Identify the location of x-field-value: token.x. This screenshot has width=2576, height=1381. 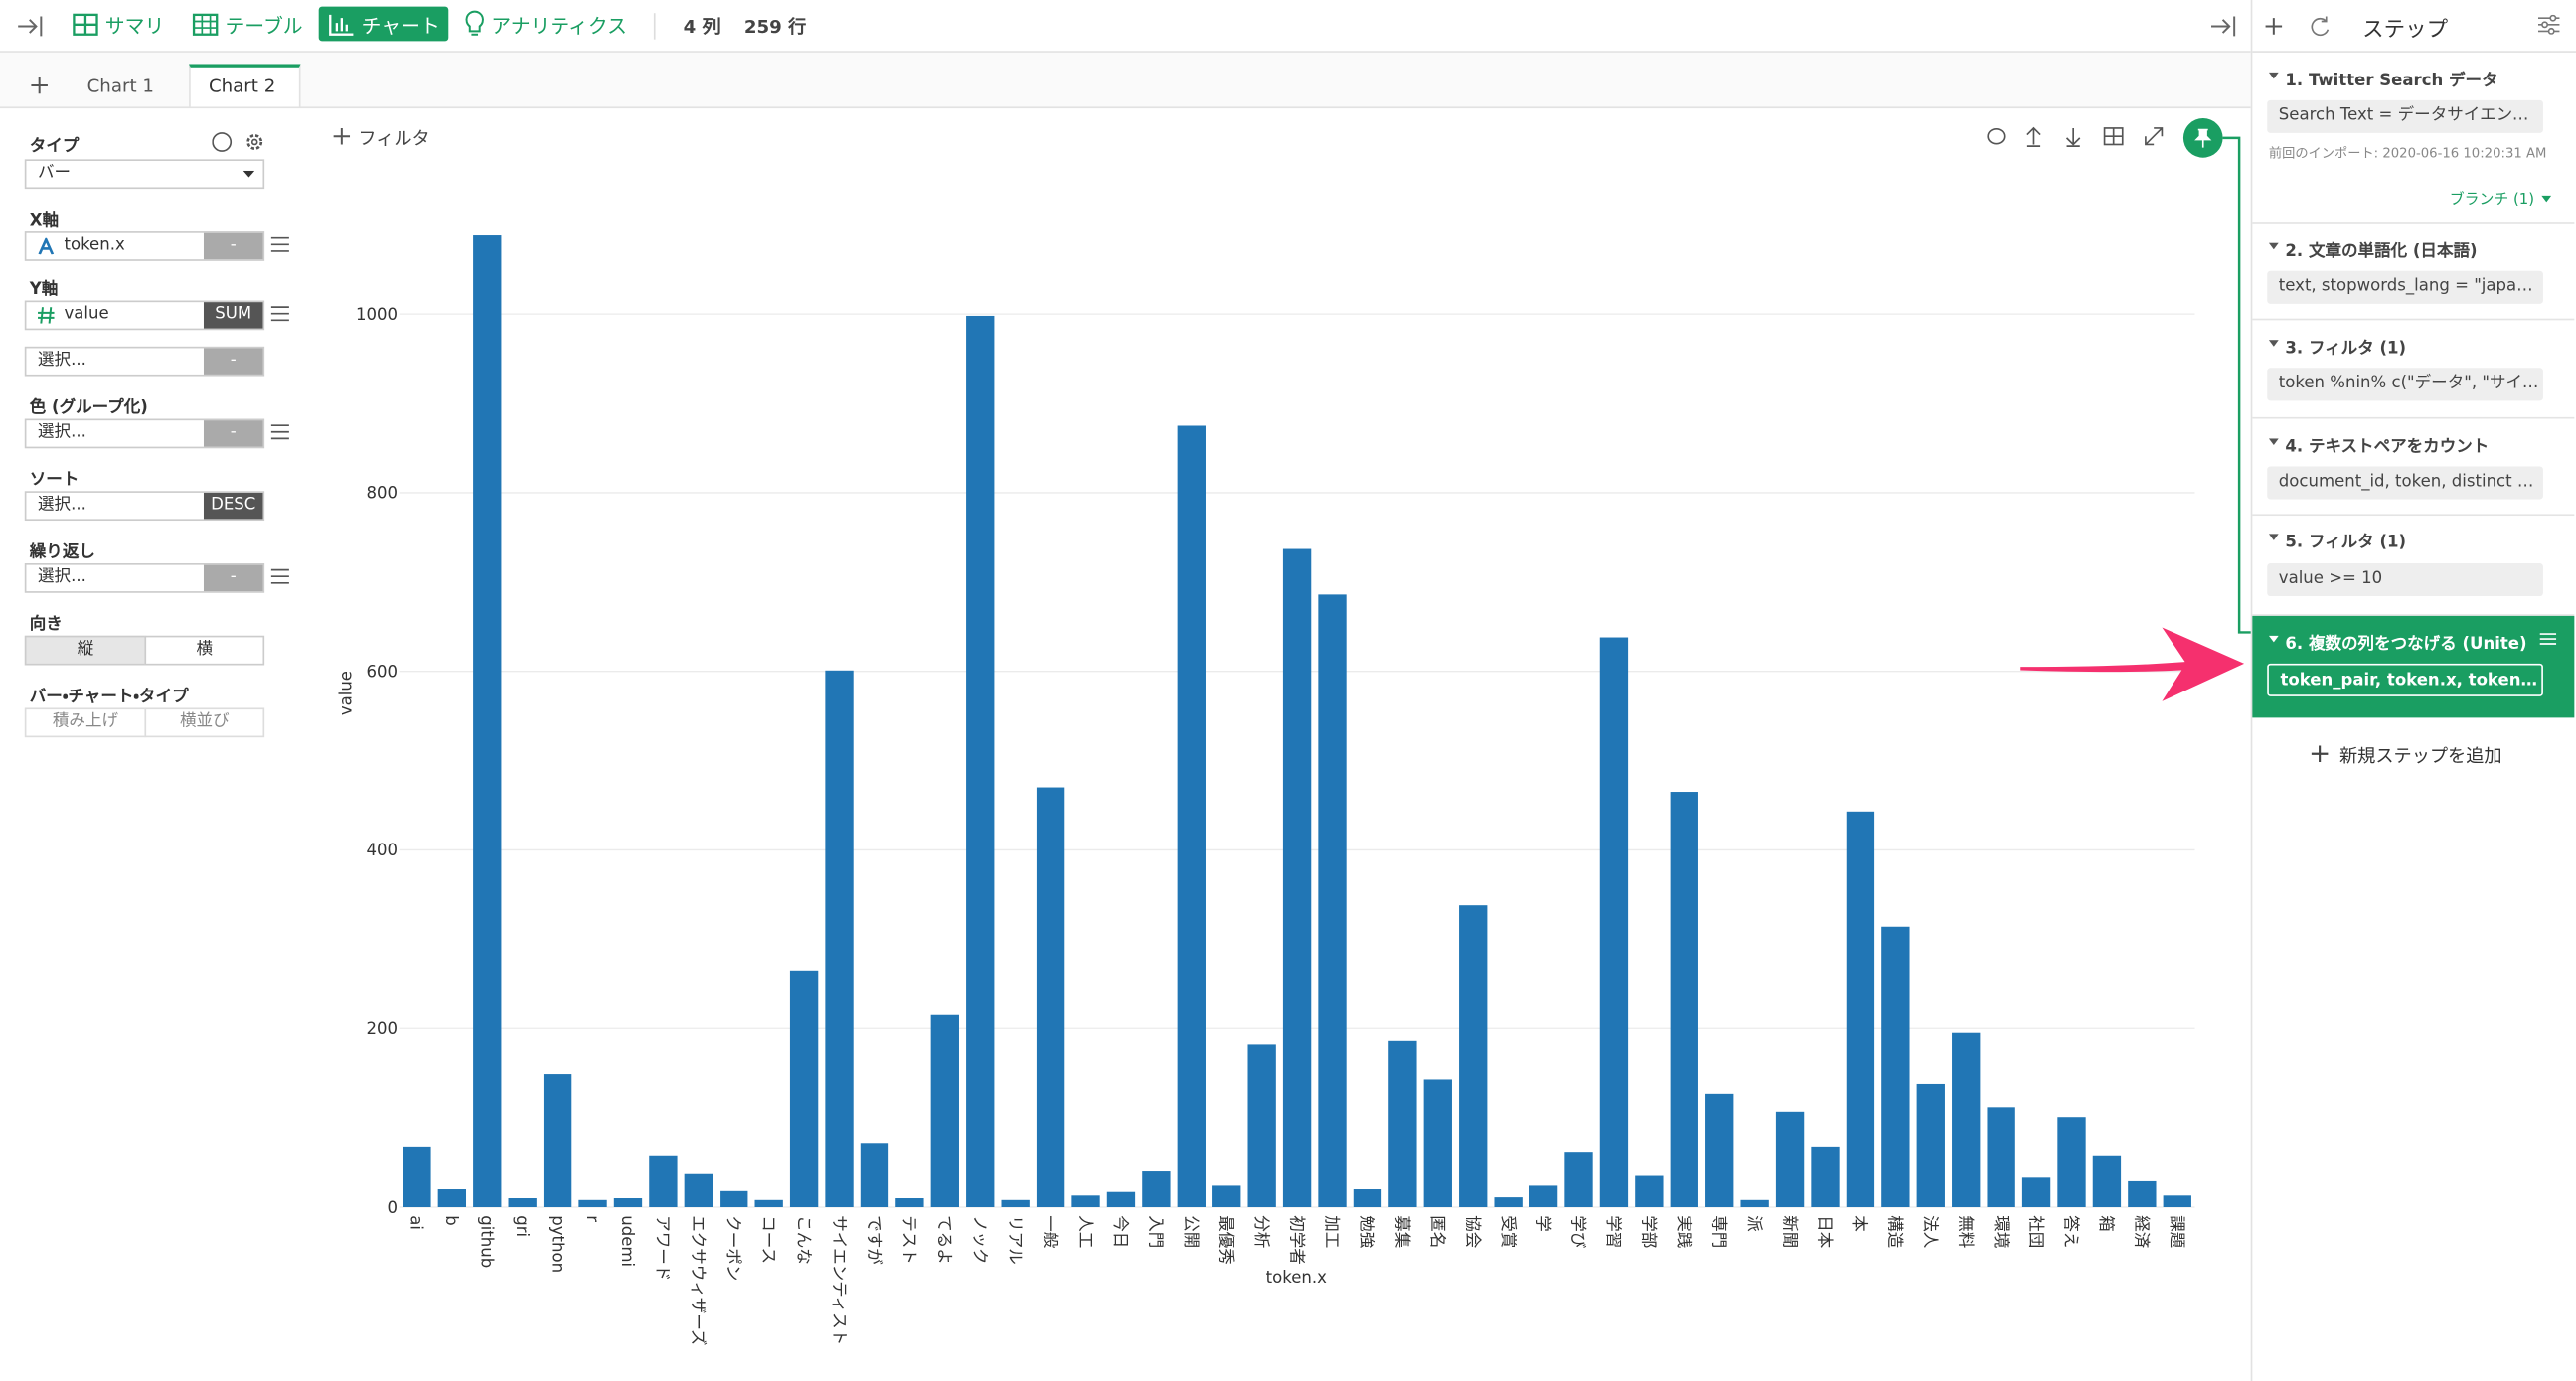
(94, 245).